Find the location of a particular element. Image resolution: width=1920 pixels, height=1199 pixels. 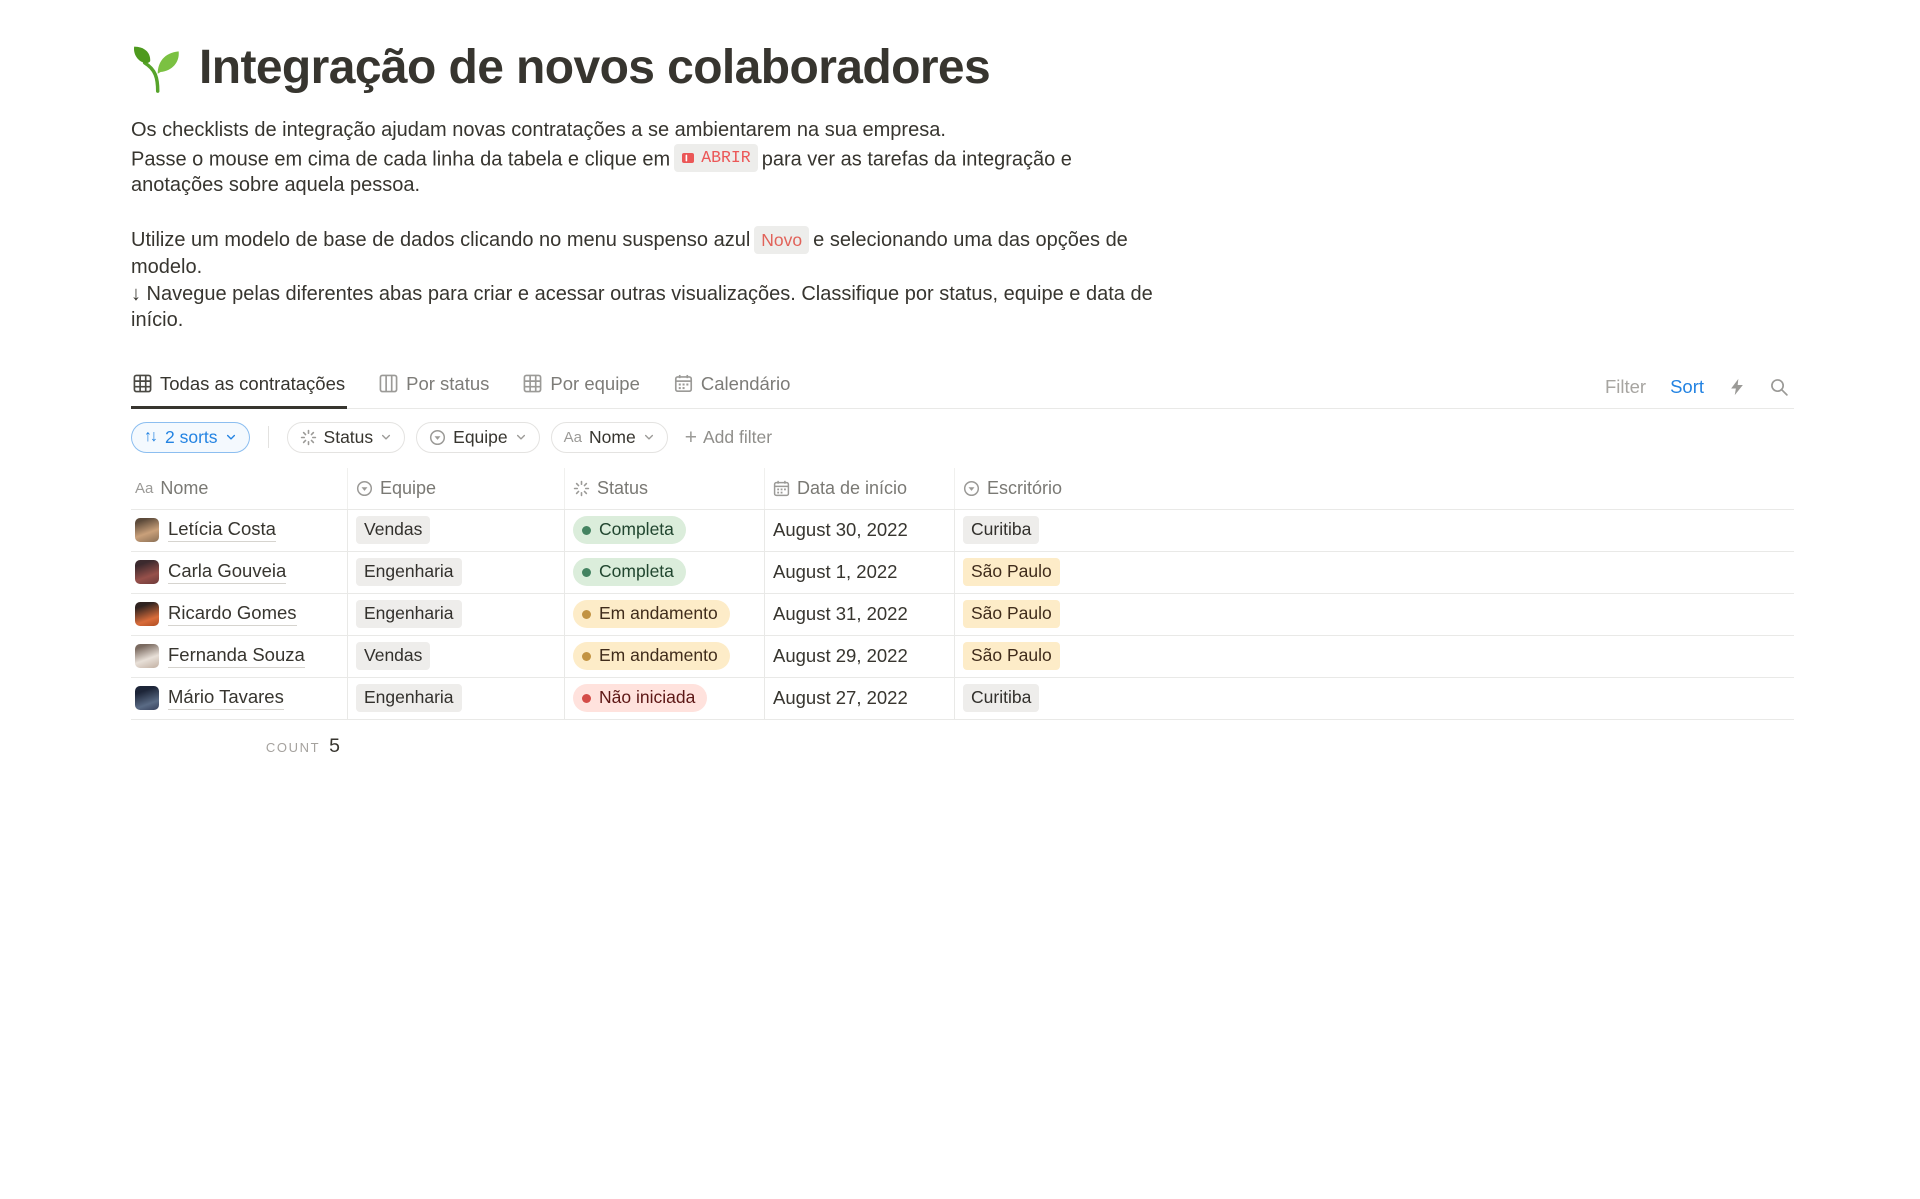

person-name: Carla Gouveia is located at coordinates (227, 572).